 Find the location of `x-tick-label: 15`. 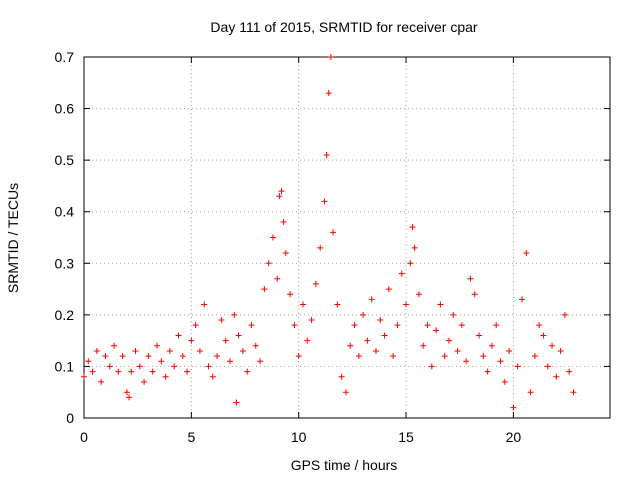

x-tick-label: 15 is located at coordinates (406, 437).